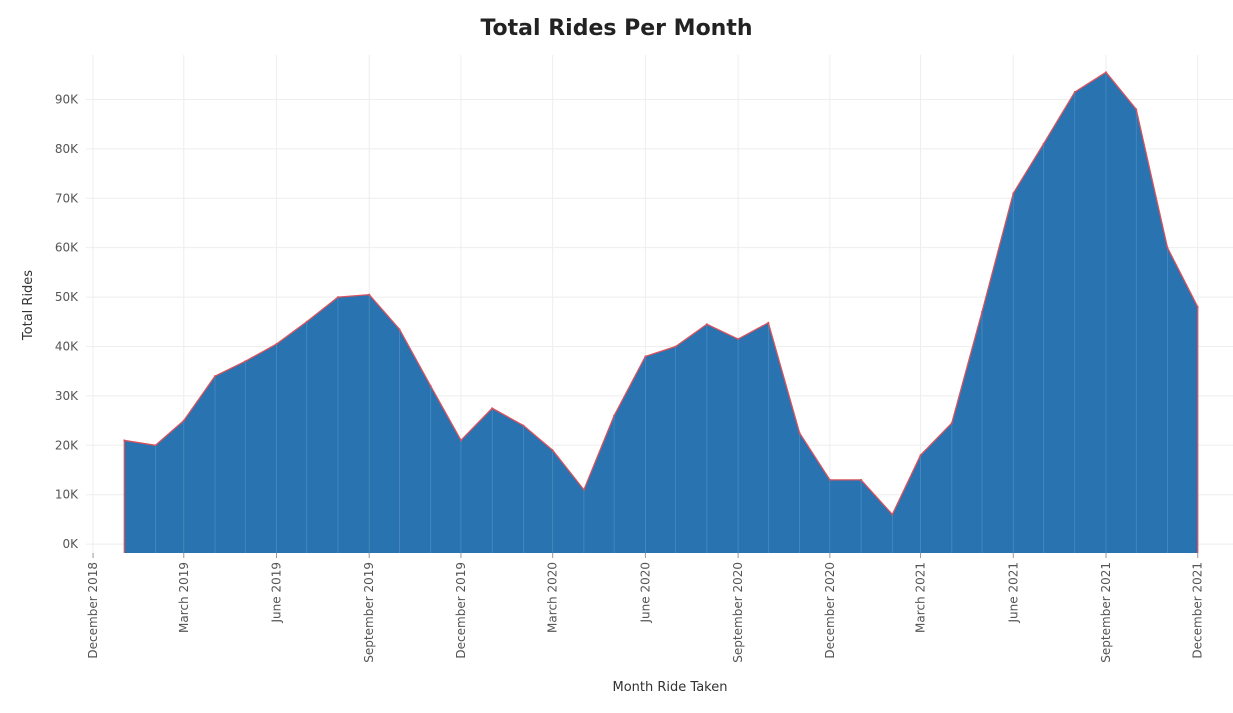  What do you see at coordinates (67, 396) in the screenshot?
I see `y-tick-label: 30K` at bounding box center [67, 396].